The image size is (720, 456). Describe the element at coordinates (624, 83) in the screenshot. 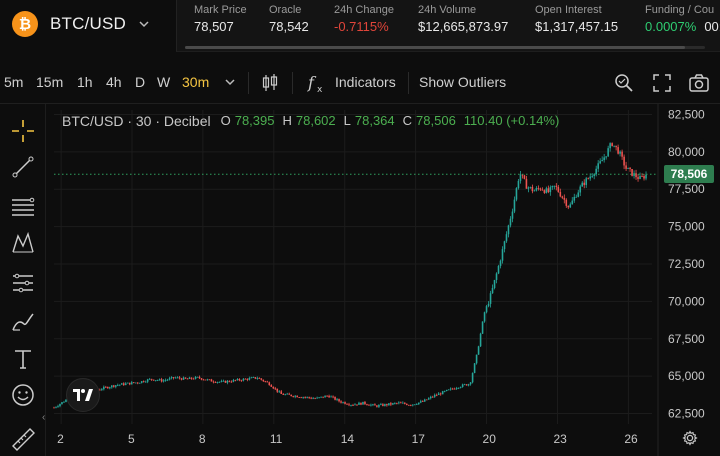

I see `magnifier-icon` at that location.